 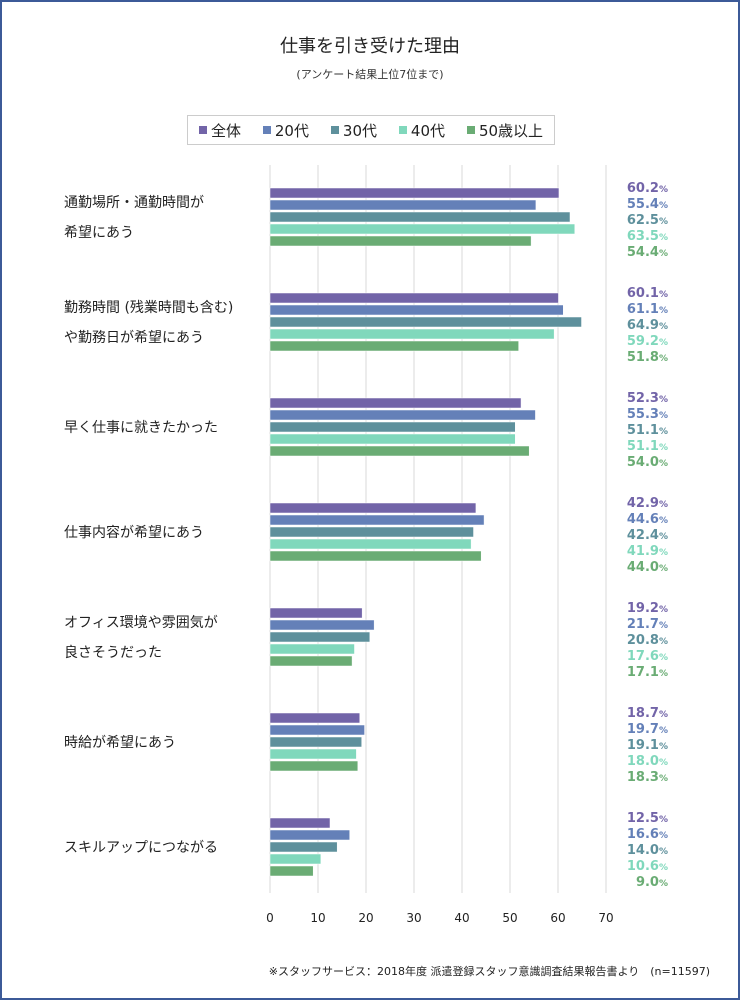 I want to click on category-label: 時給が希望にあう, so click(x=120, y=743).